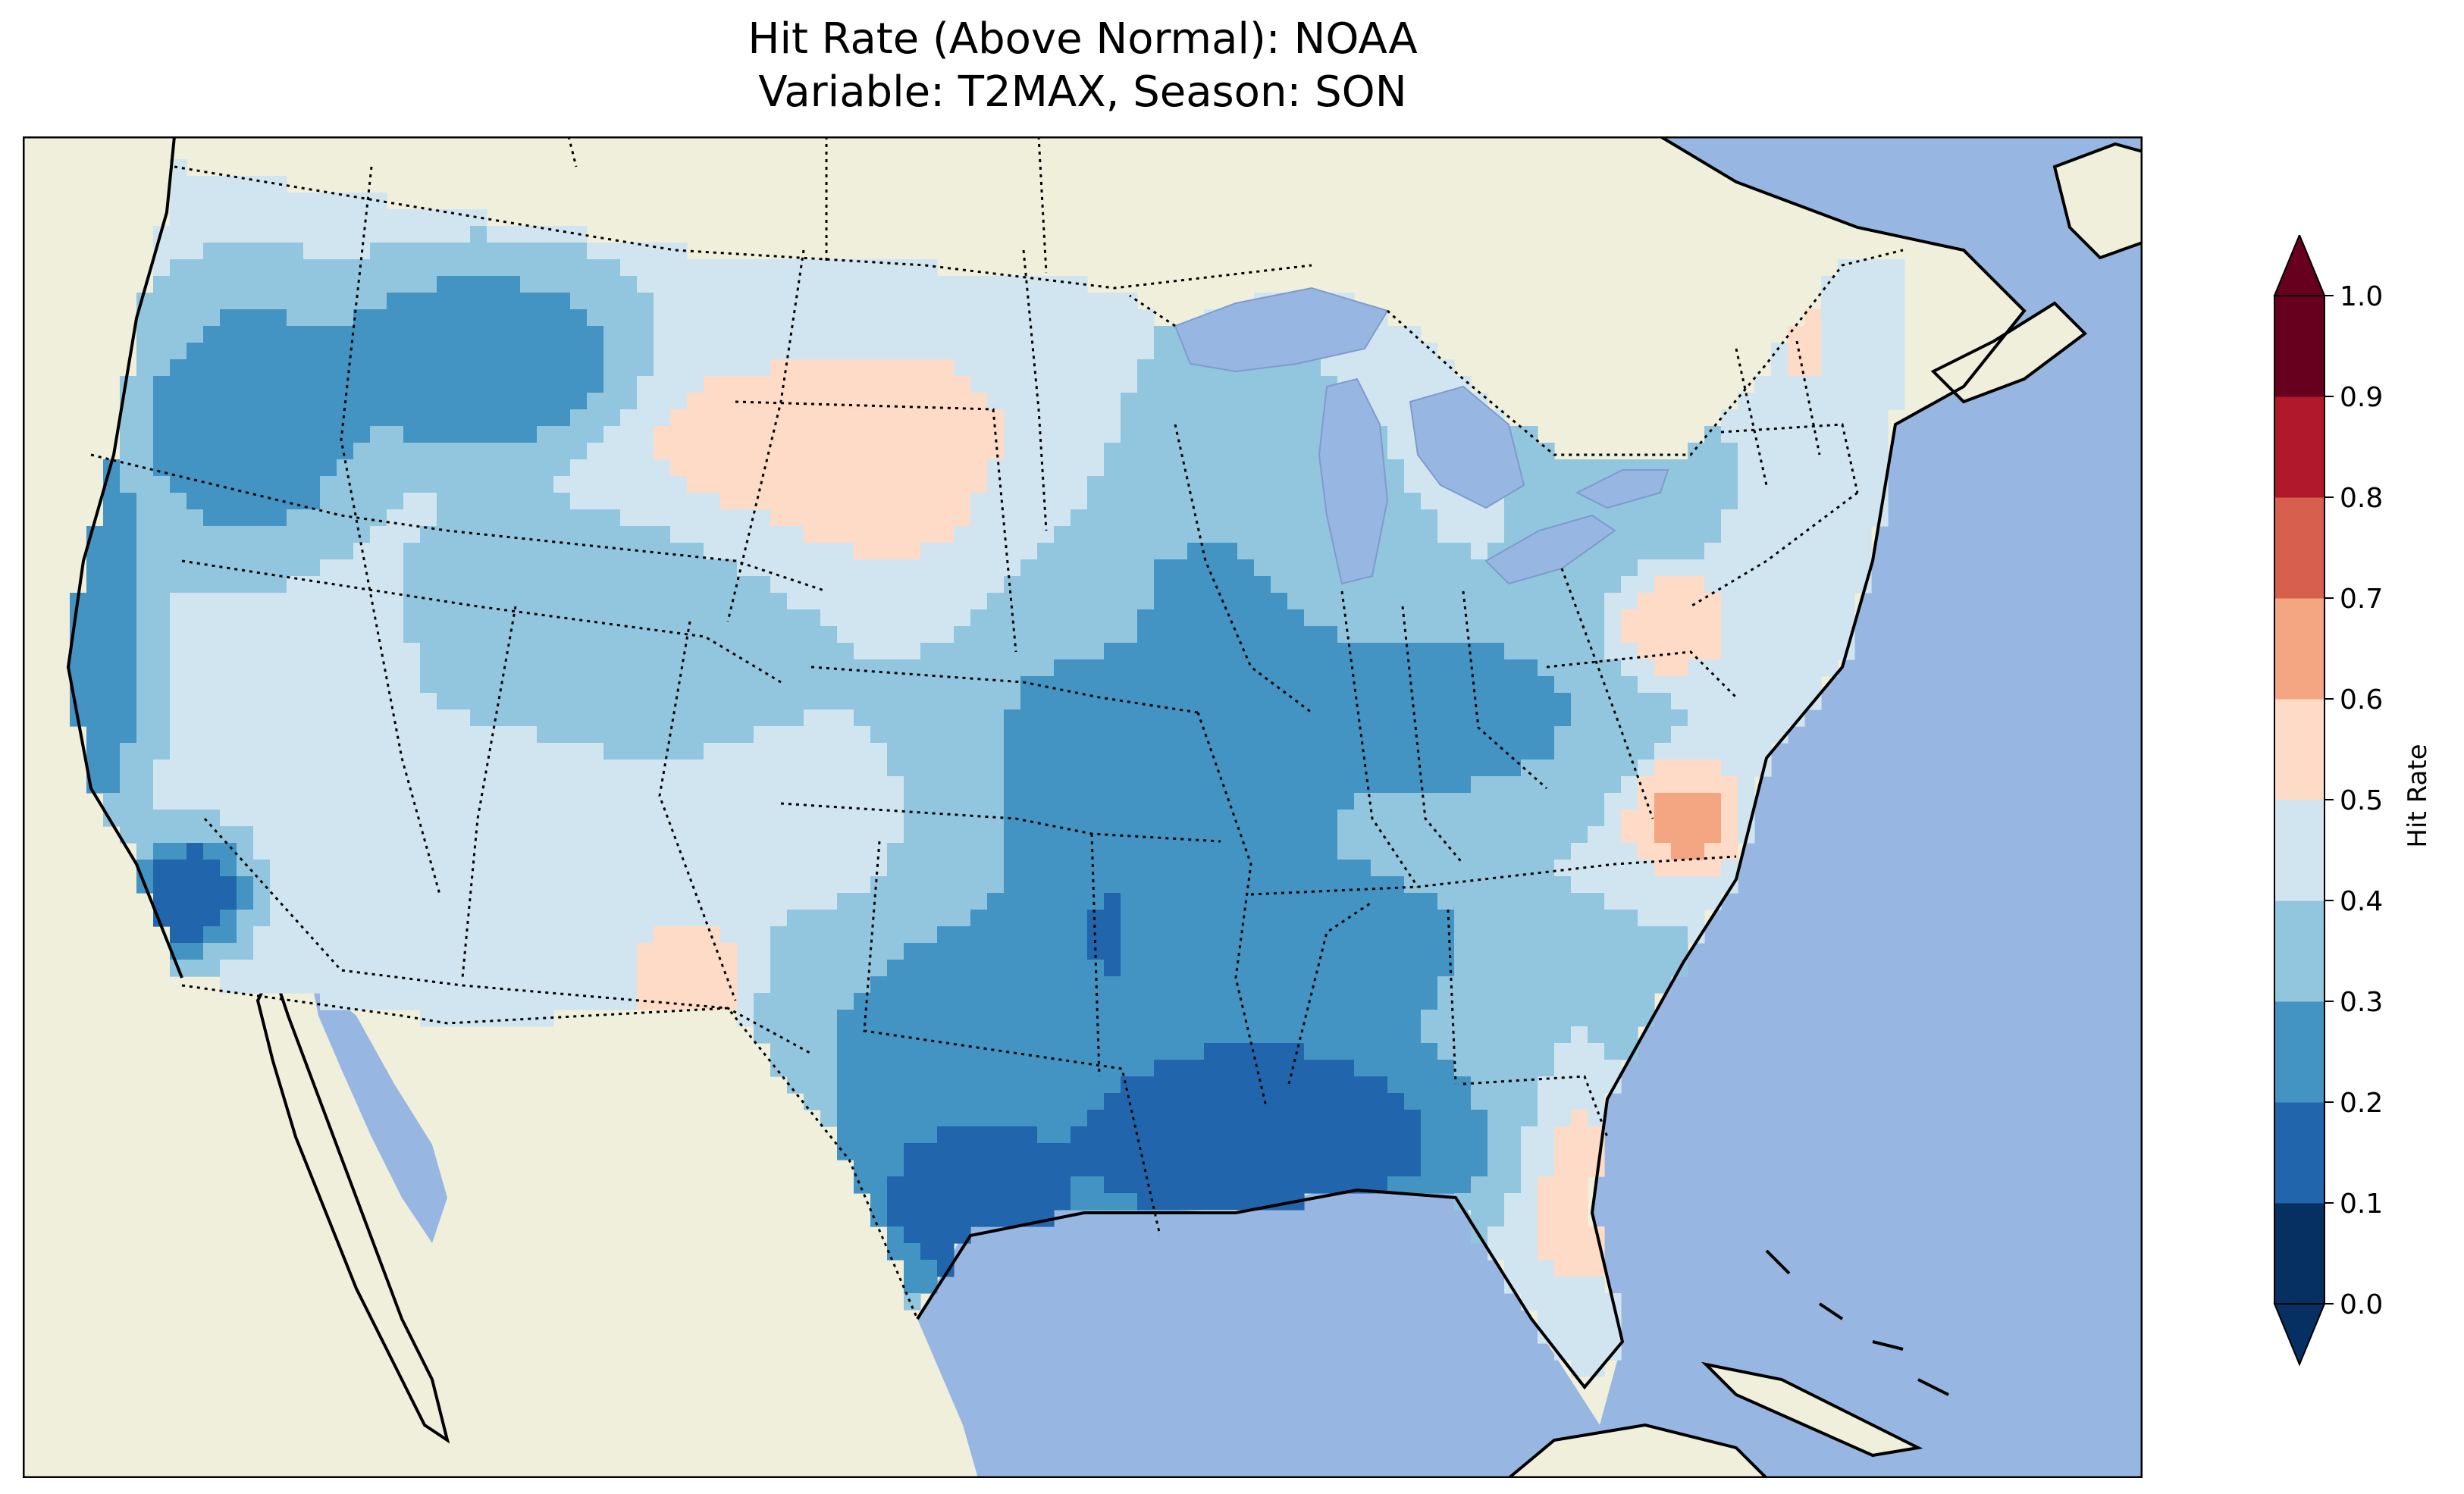 This screenshot has width=2464, height=1494. Describe the element at coordinates (2361, 700) in the screenshot. I see `colorbar-tick-label: 0.6` at that location.